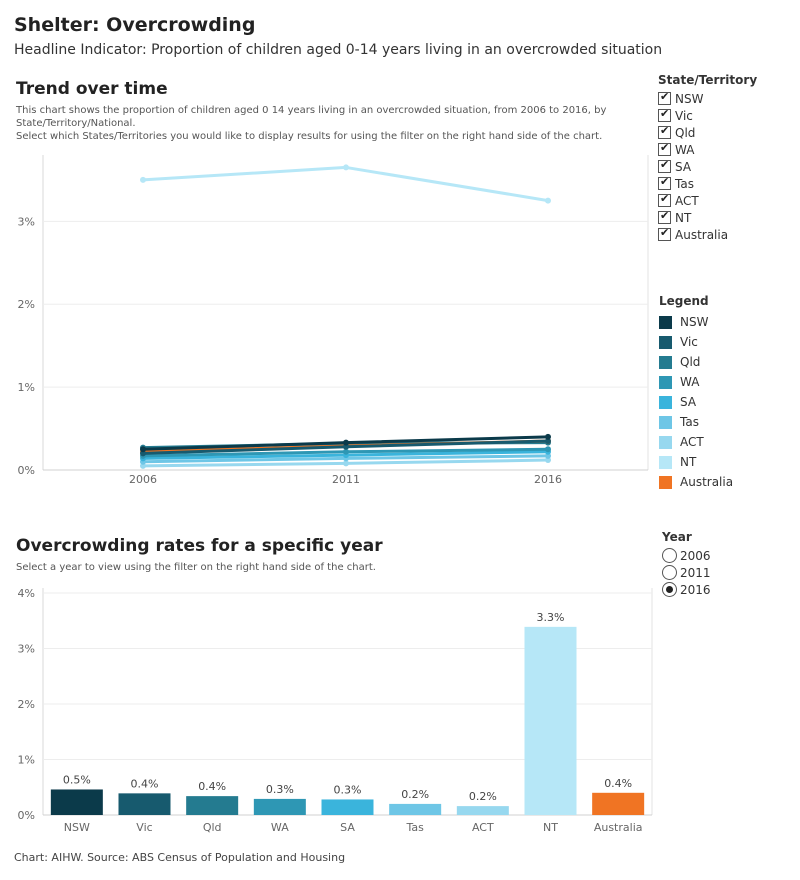 The width and height of the screenshot is (800, 880). Describe the element at coordinates (707, 200) in the screenshot. I see `state-filter-item-act: ACT` at that location.